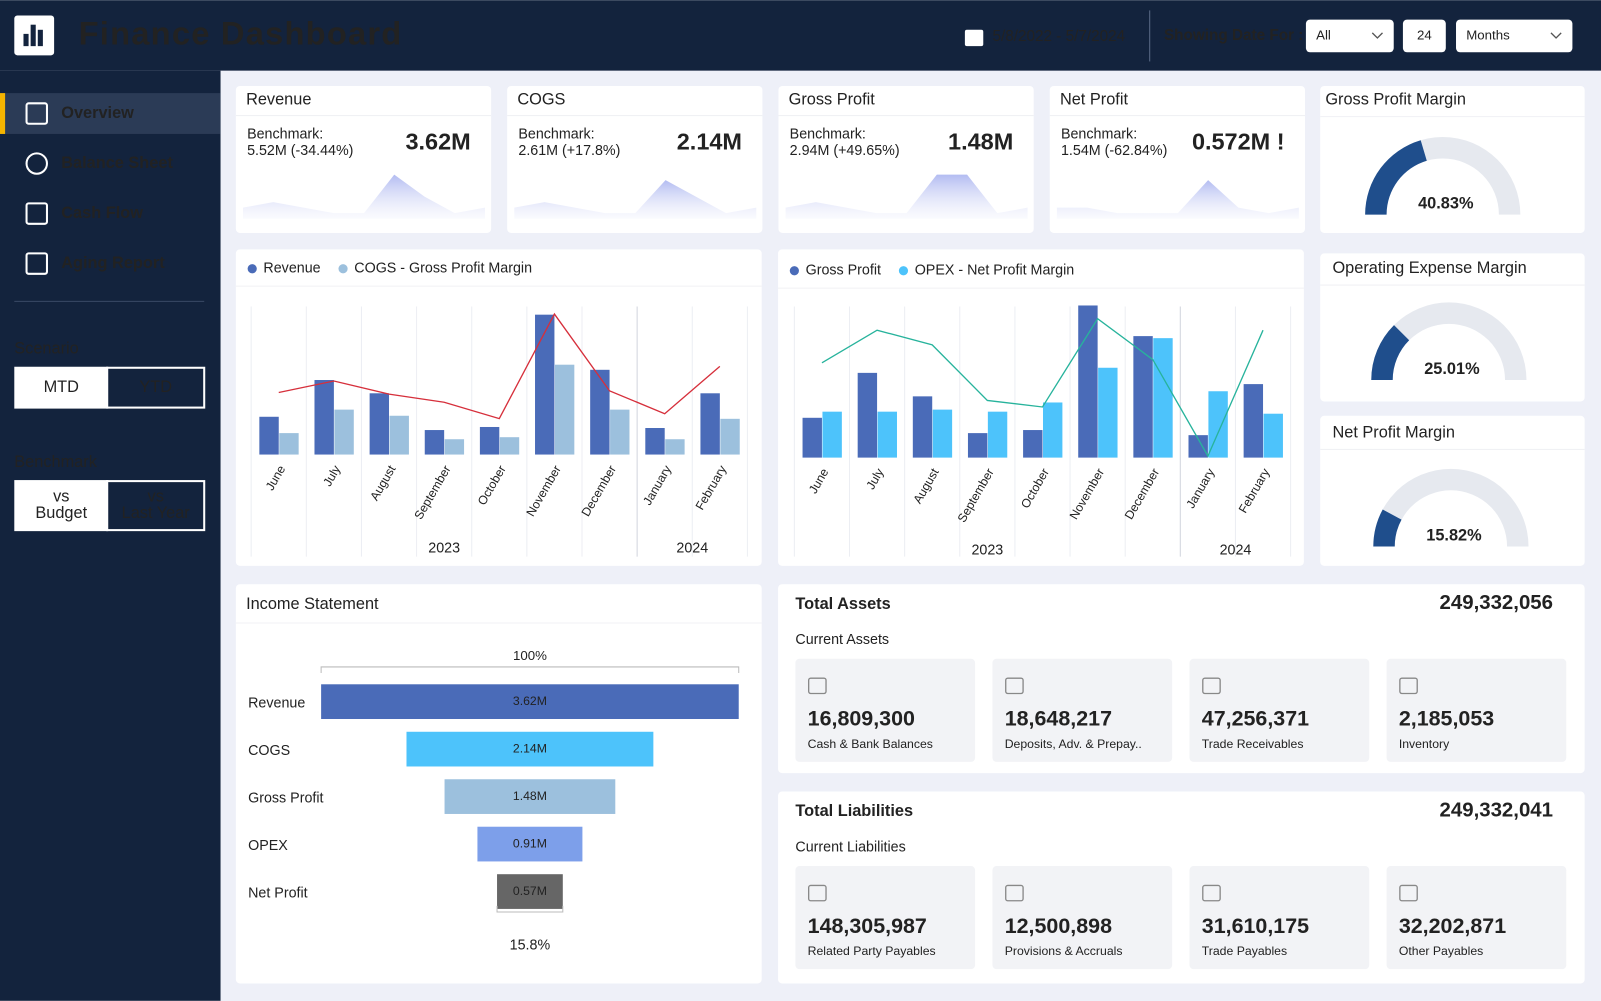 This screenshot has width=1601, height=1001. I want to click on tile-label: Related Party Payables, so click(872, 951).